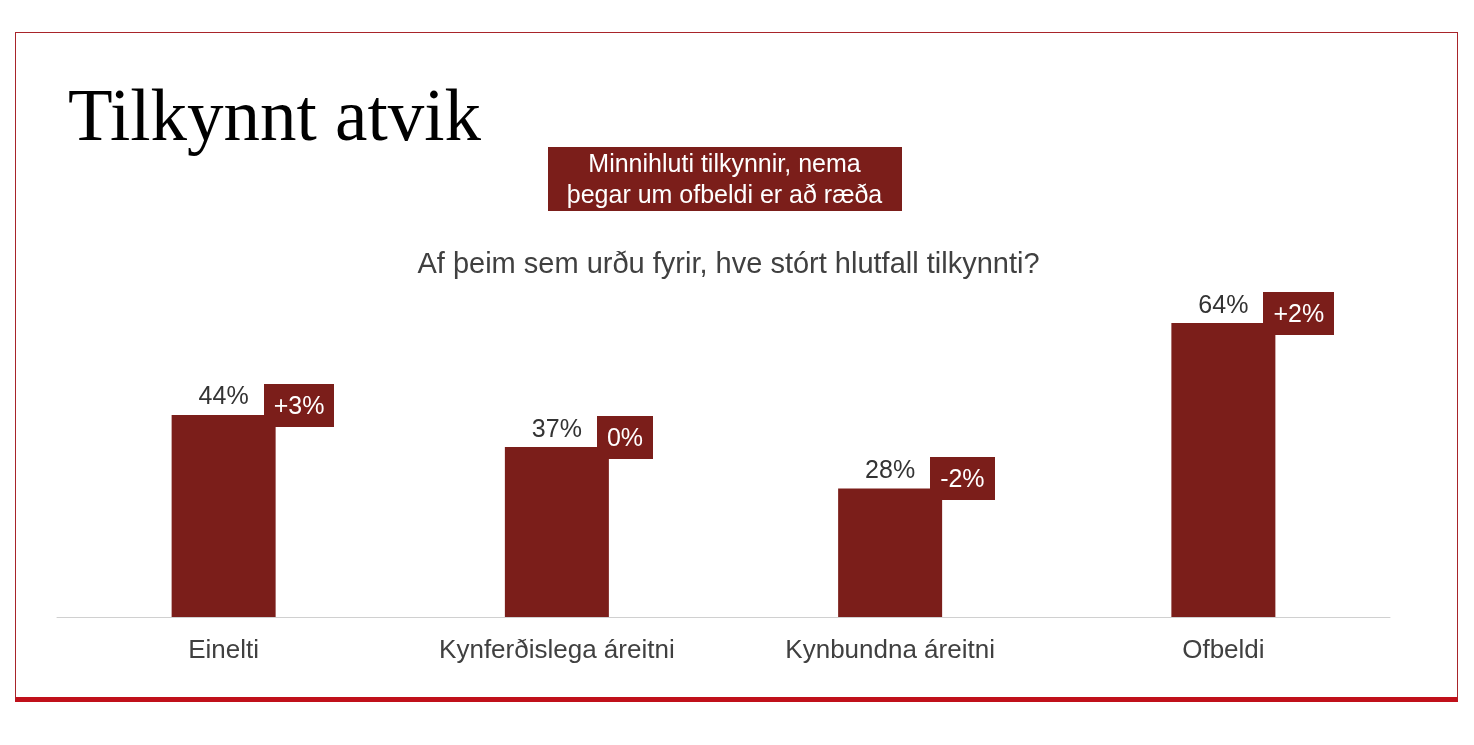 The image size is (1474, 745). What do you see at coordinates (890, 468) in the screenshot?
I see `data-label: 28%` at bounding box center [890, 468].